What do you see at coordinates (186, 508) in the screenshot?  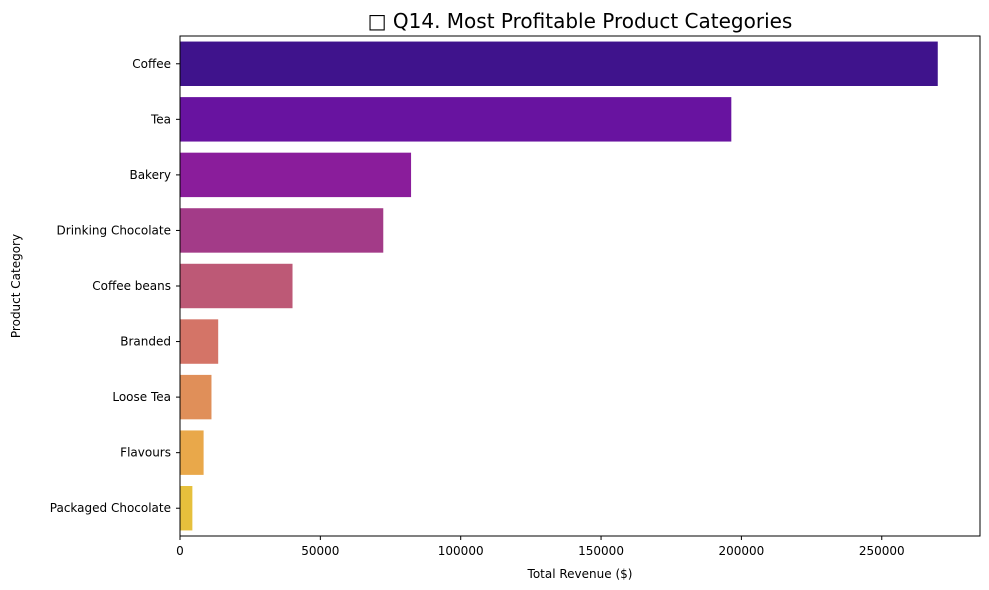 I see `bar-packaged-chocolate` at bounding box center [186, 508].